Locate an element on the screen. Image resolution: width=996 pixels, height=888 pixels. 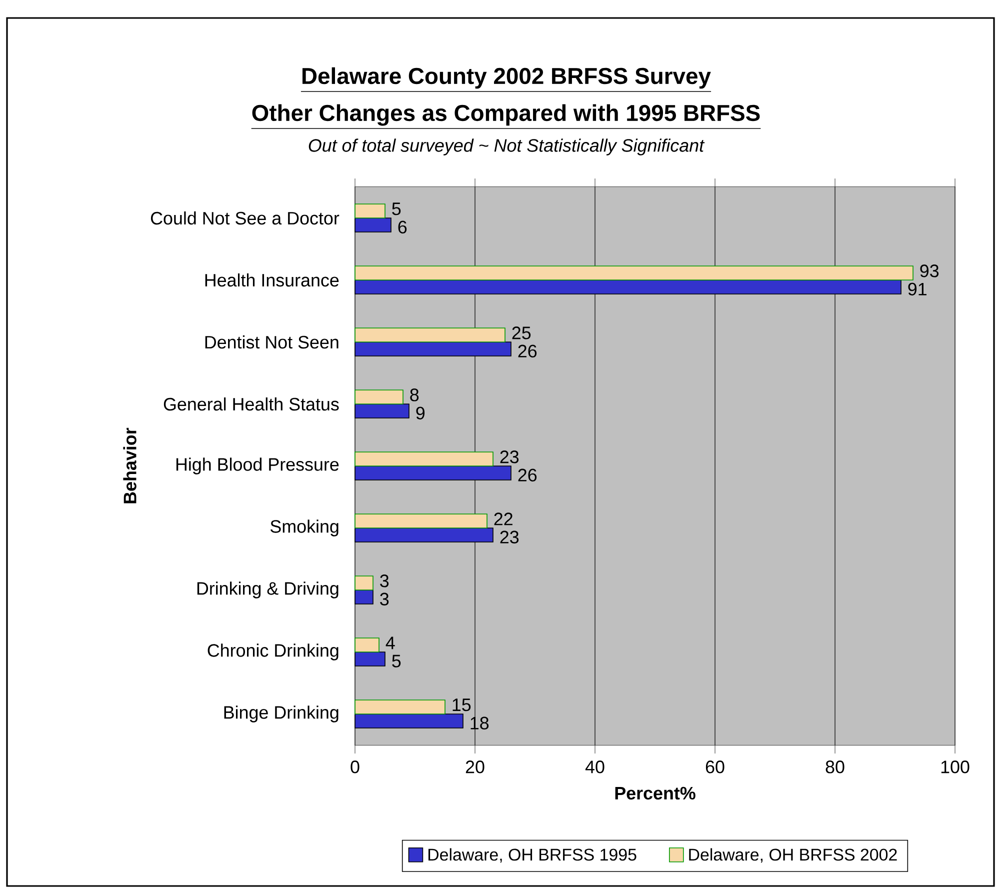
text: Out of total surveyed ~ Not Statistically Significant is located at coordinates (506, 147).